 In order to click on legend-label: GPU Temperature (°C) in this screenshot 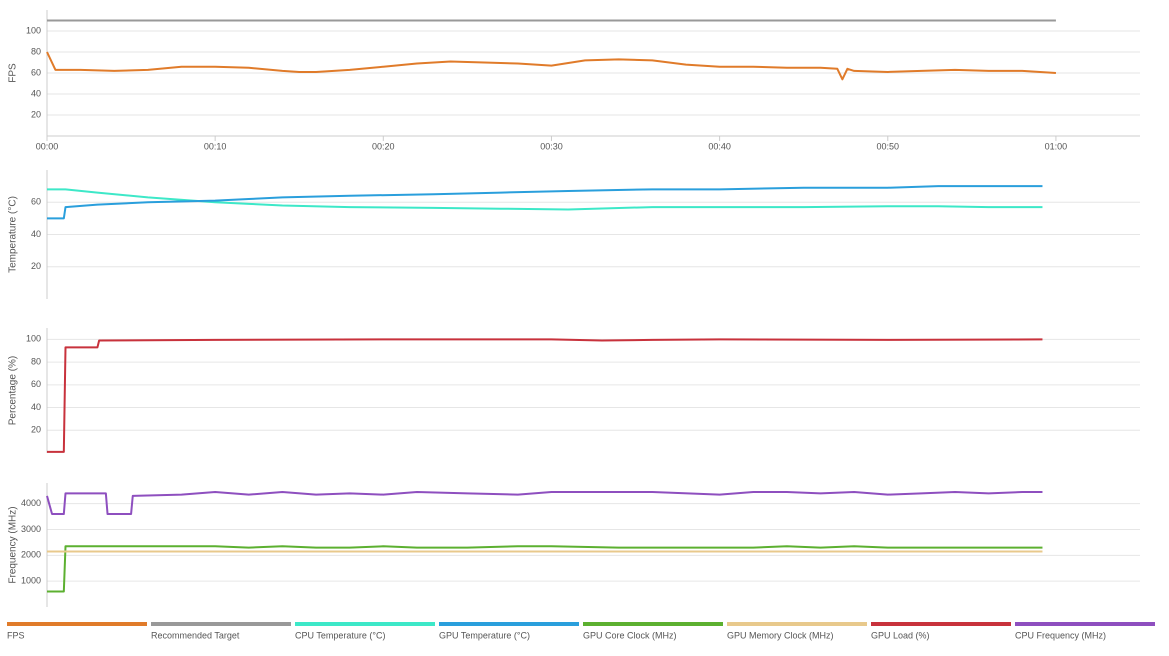, I will do `click(484, 635)`.